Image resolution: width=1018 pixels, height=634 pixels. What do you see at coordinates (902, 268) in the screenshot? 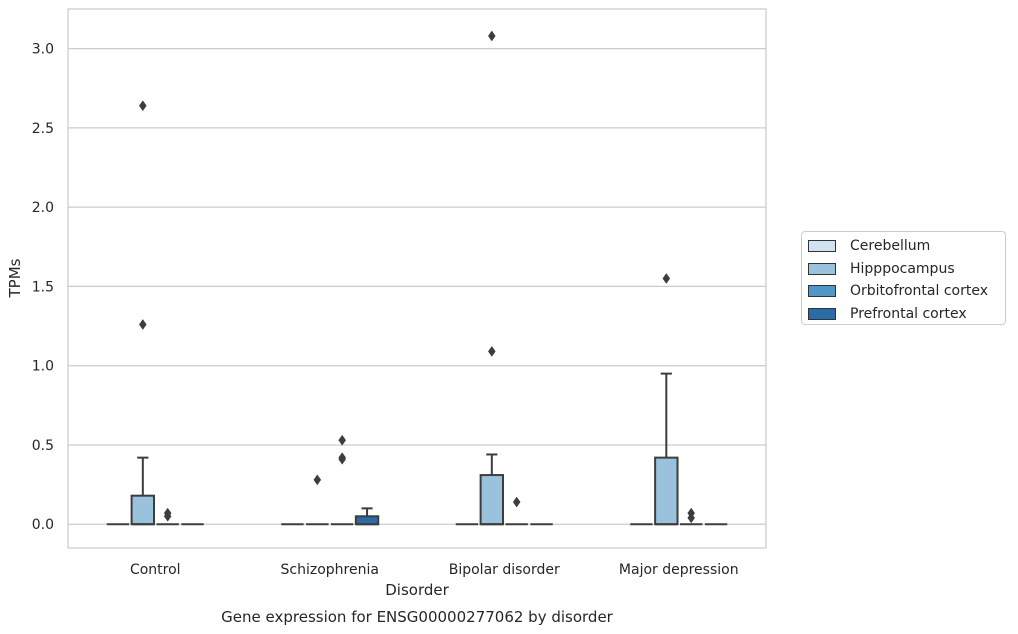
I see `legend-label: Hipppocampus` at bounding box center [902, 268].